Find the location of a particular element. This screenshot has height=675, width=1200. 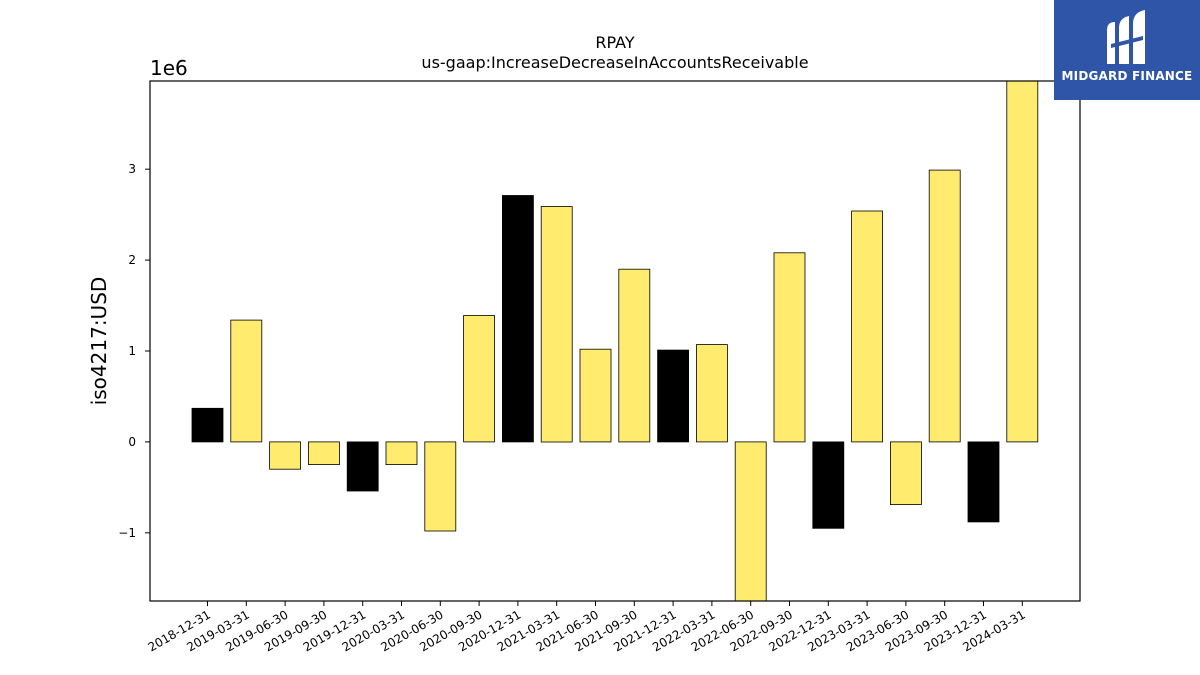

y-tick-label: −1 is located at coordinates (127, 533).